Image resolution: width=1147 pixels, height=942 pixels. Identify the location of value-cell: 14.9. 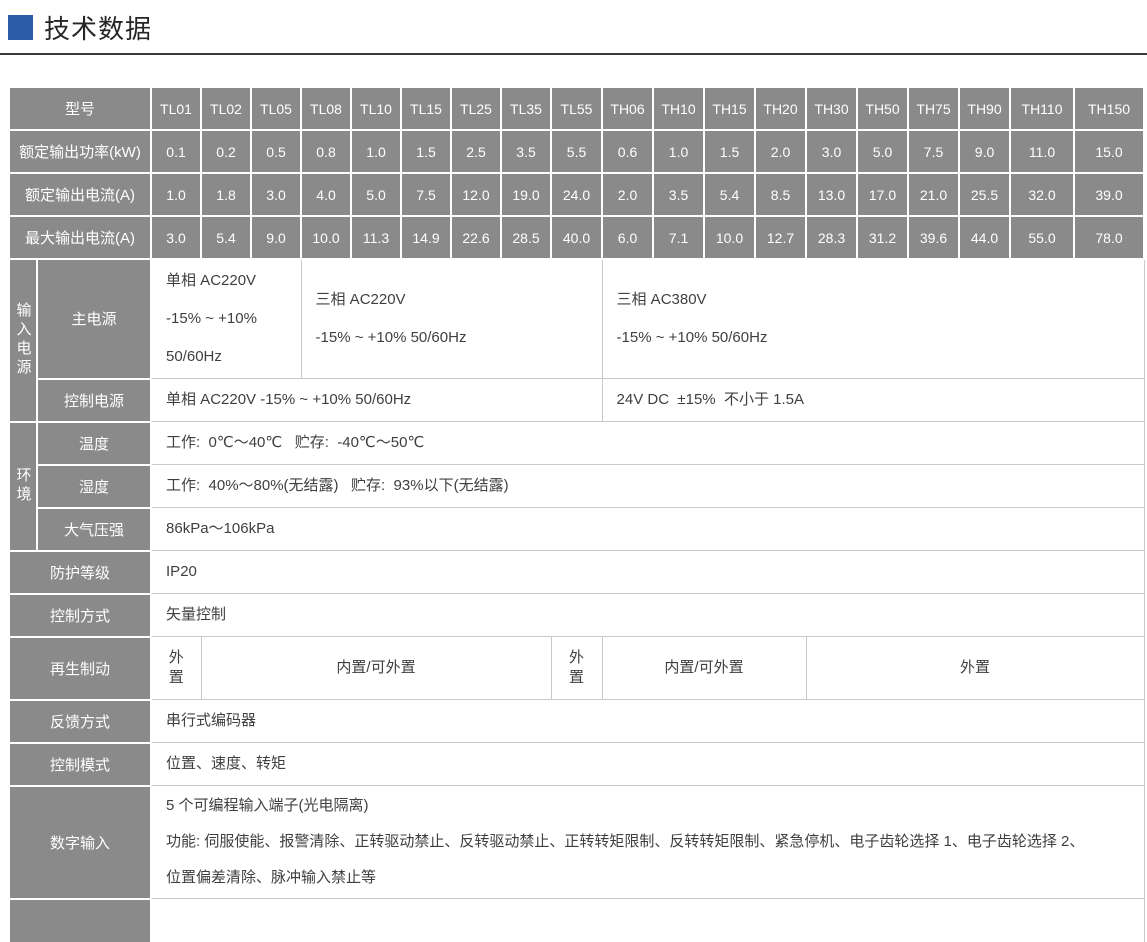
(426, 237).